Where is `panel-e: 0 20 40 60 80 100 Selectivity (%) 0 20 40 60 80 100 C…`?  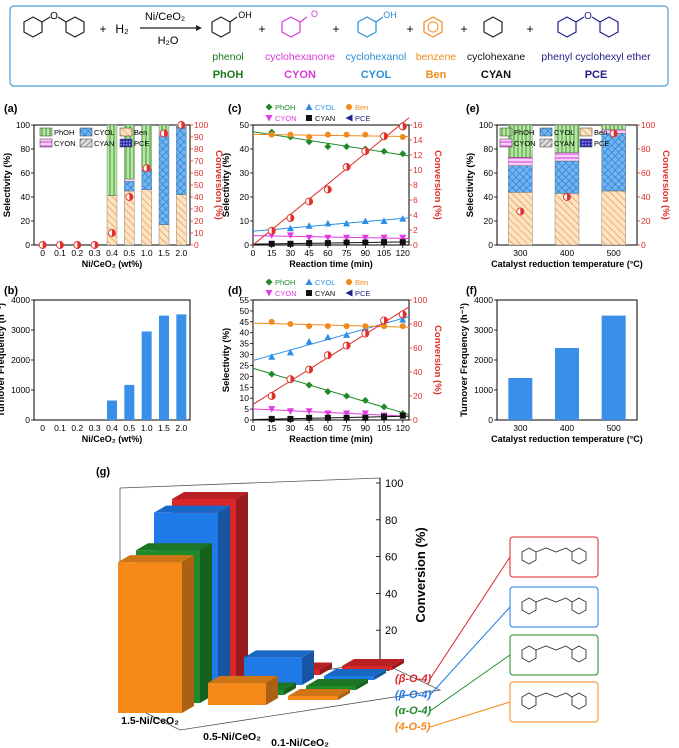 panel-e: 0 20 40 60 80 100 Selectivity (%) 0 20 40 60 80 100 C… is located at coordinates (568, 194).